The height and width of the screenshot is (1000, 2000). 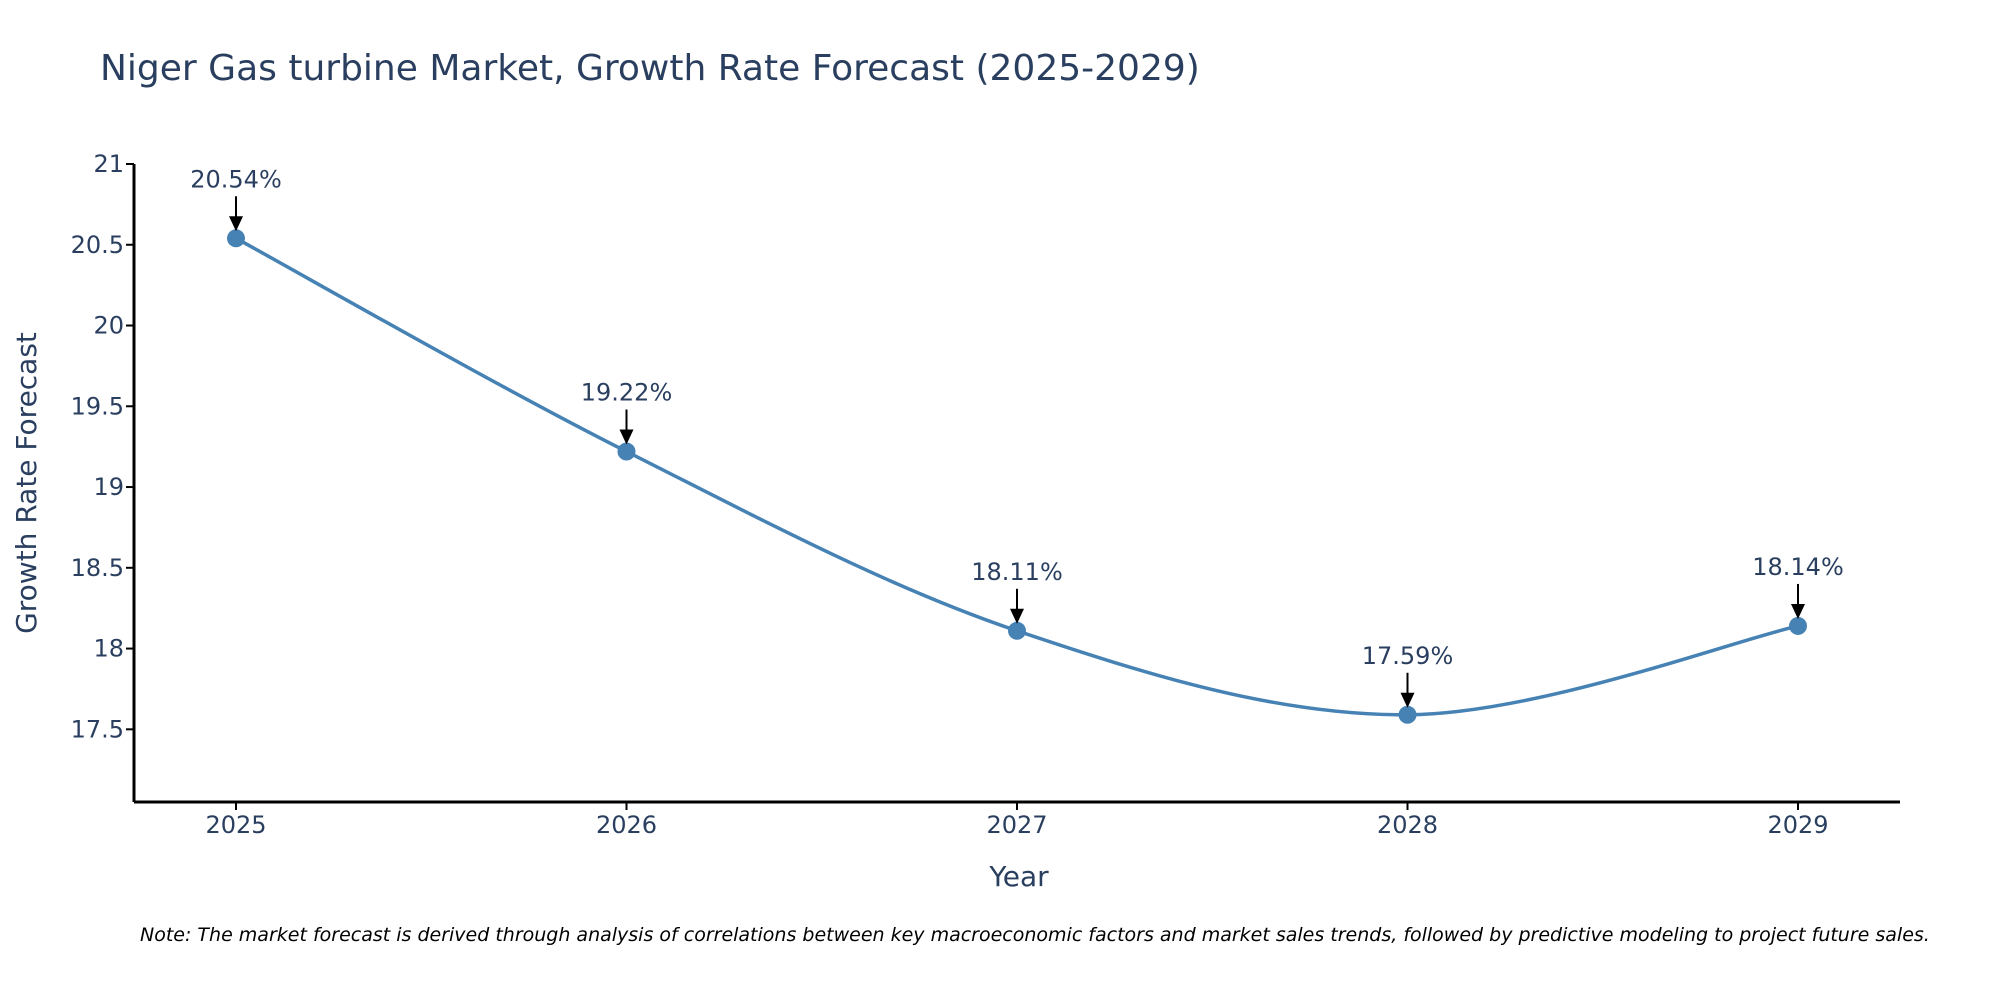 I want to click on y-tick-label: 20.5, so click(x=97, y=245).